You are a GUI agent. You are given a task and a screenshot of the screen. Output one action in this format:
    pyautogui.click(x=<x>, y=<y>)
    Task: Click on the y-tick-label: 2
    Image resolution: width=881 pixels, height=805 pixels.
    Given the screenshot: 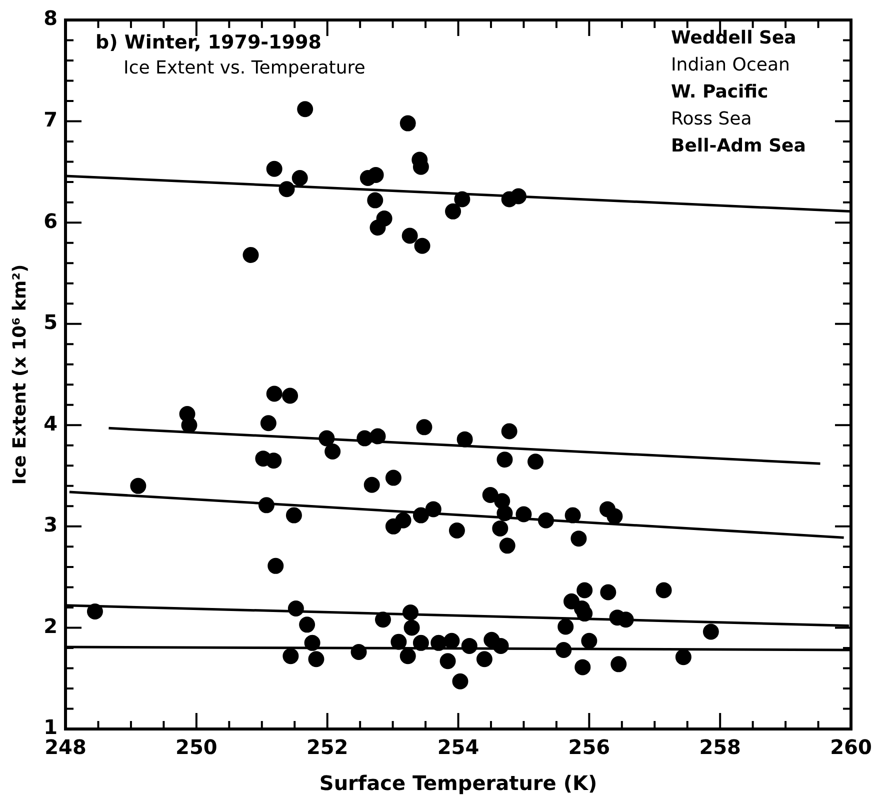 What is the action you would take?
    pyautogui.click(x=51, y=626)
    